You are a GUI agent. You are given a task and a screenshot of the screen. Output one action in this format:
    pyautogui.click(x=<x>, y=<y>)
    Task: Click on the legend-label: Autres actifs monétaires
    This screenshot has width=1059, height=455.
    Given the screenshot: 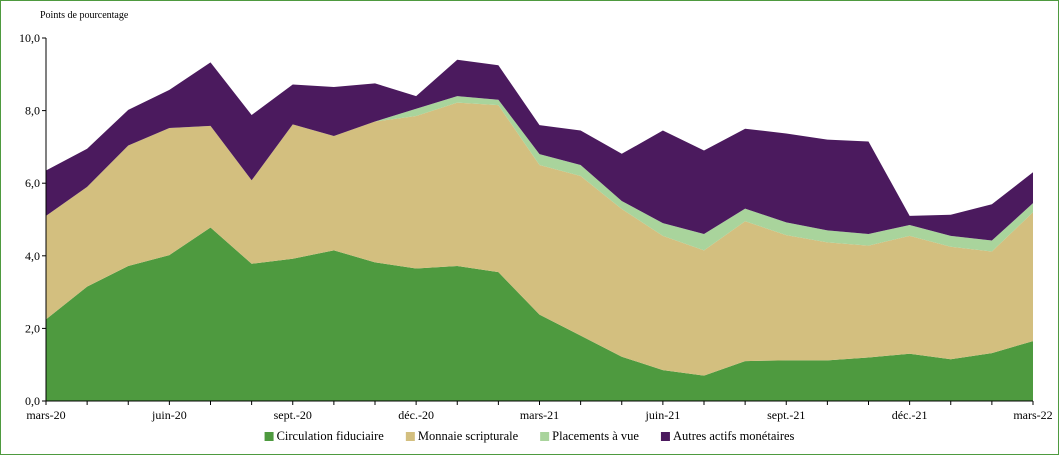 What is the action you would take?
    pyautogui.click(x=734, y=436)
    